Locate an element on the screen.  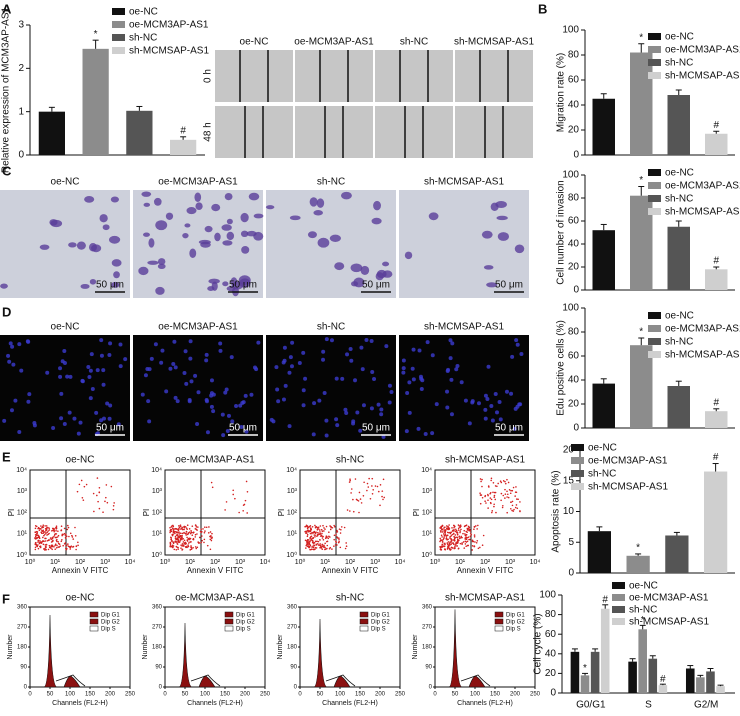
flow-tick-label: 10⁰ is located at coordinates (30, 562).